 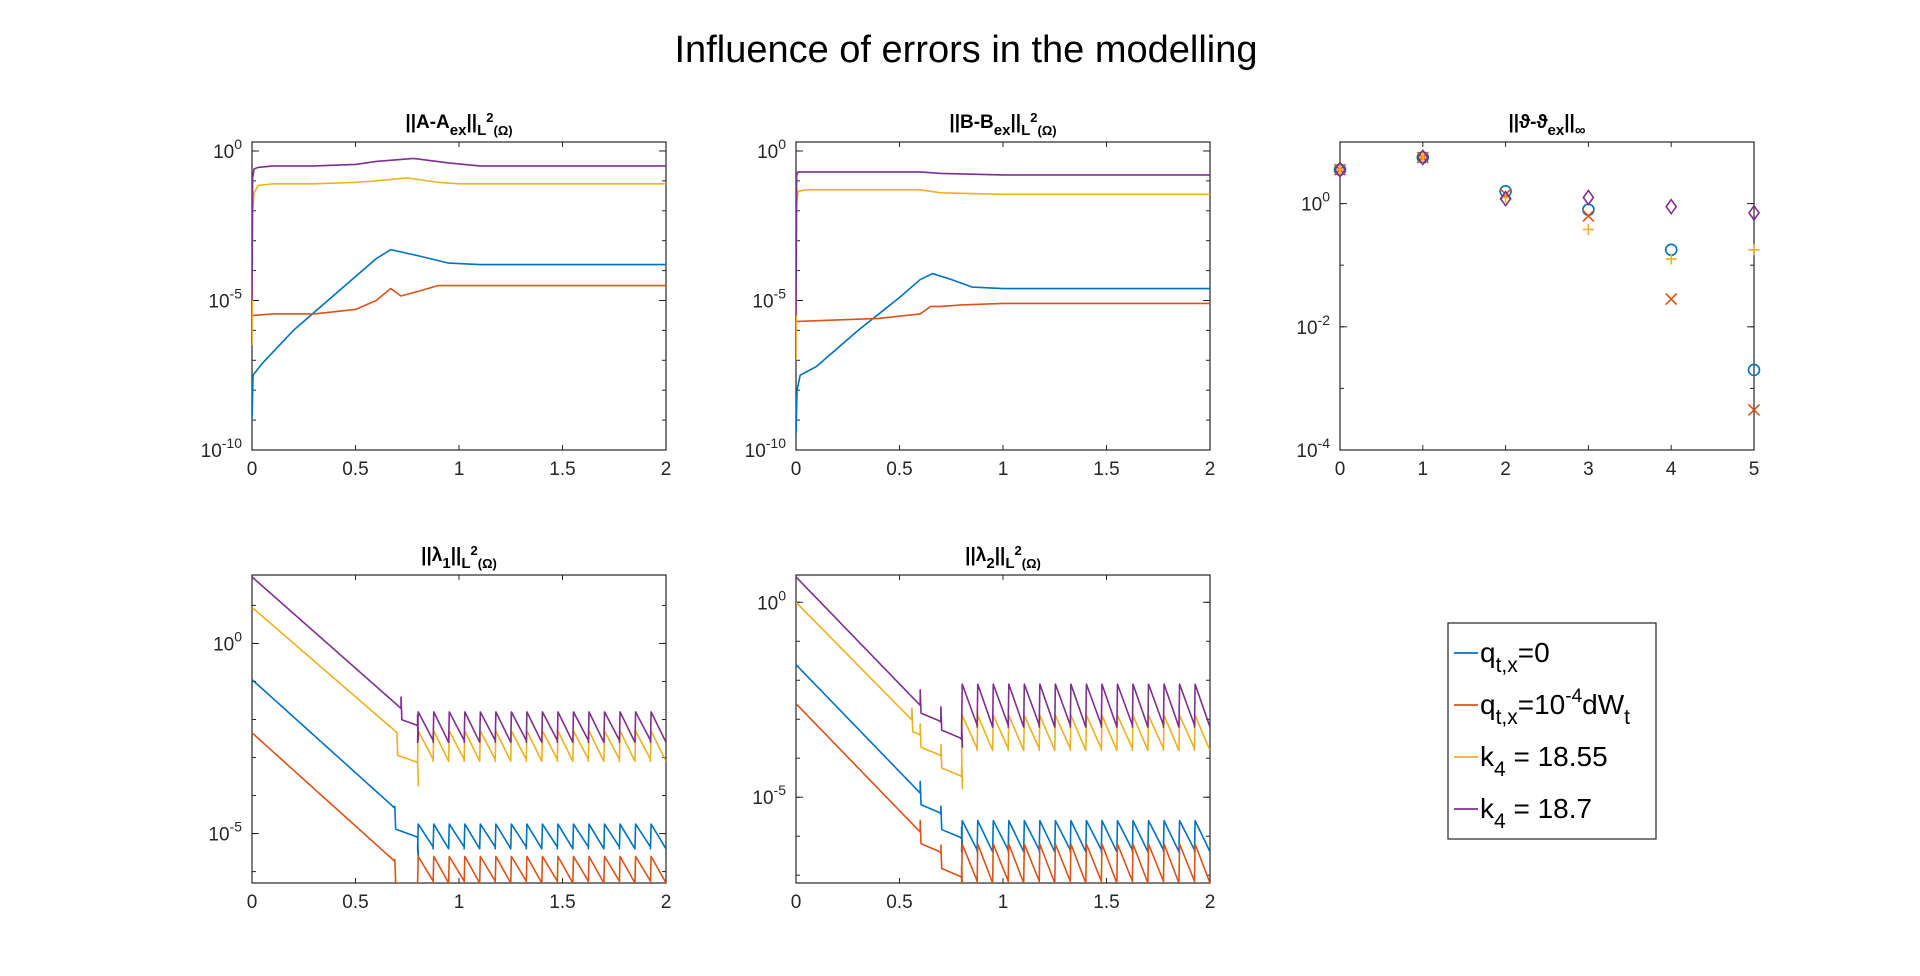 I want to click on series-group-B, so click(x=1003, y=303).